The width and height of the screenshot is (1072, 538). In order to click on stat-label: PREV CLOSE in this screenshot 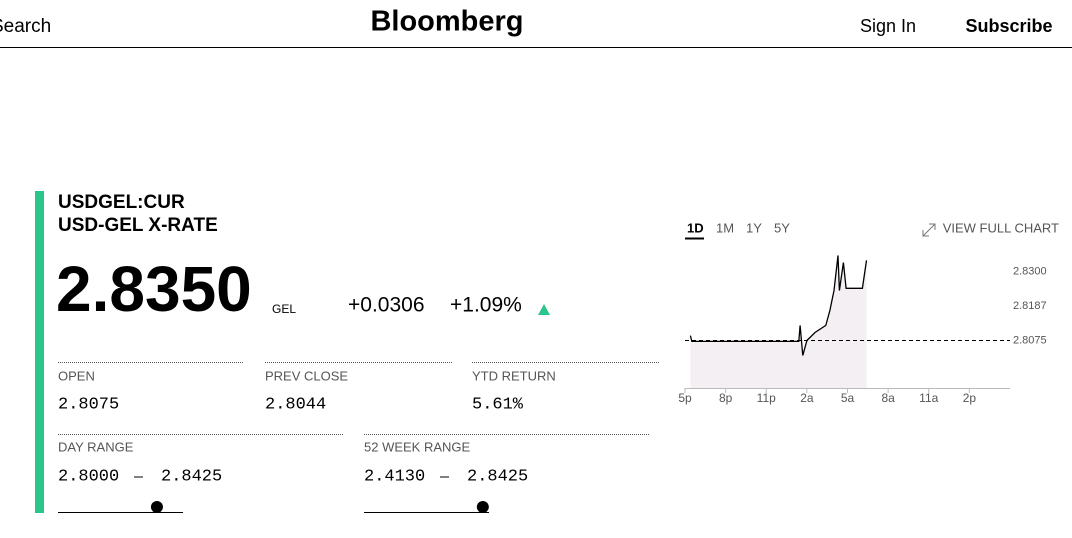, I will do `click(306, 375)`.